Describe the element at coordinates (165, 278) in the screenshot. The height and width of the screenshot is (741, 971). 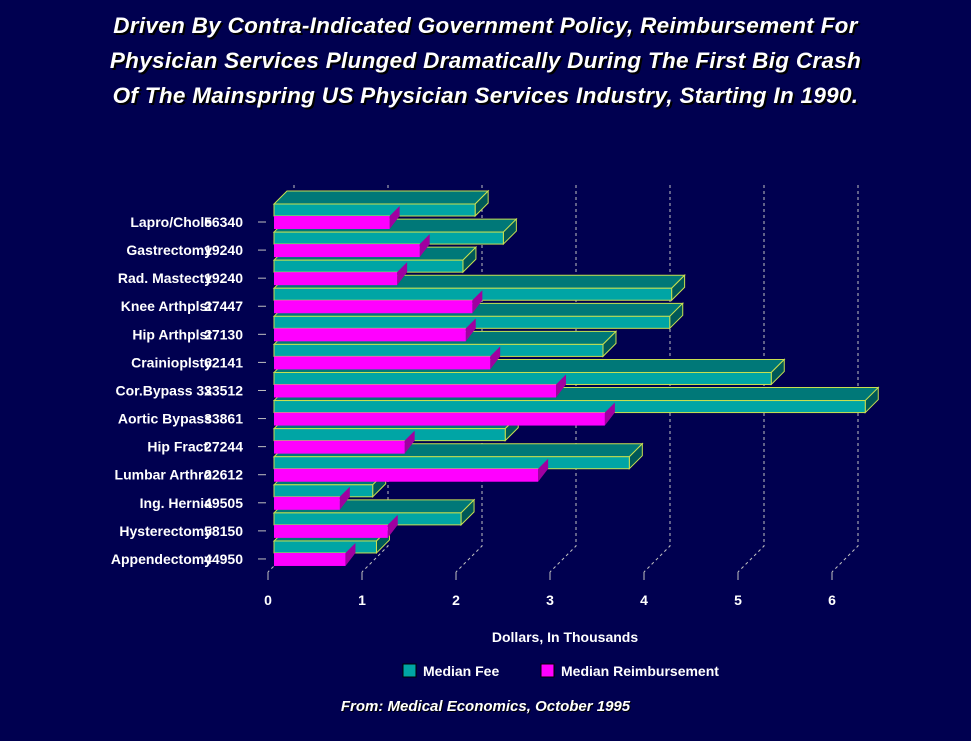
I see `category-label: Rad. Mastecty` at that location.